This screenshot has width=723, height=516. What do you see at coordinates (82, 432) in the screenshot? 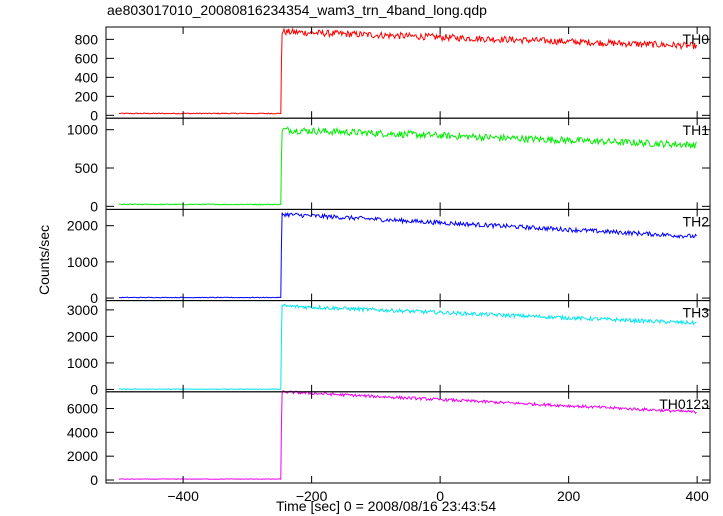
I see `y-tick-label: 4000` at bounding box center [82, 432].